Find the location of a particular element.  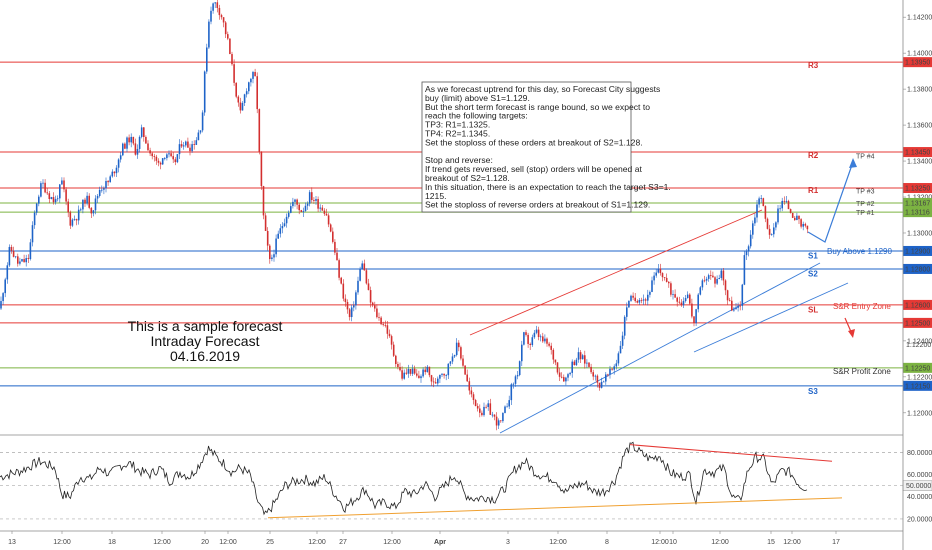

rsi-indicator-pane: 80.0000 60.0000 40.0000 20.0000 50.0000 is located at coordinates (466, 482).